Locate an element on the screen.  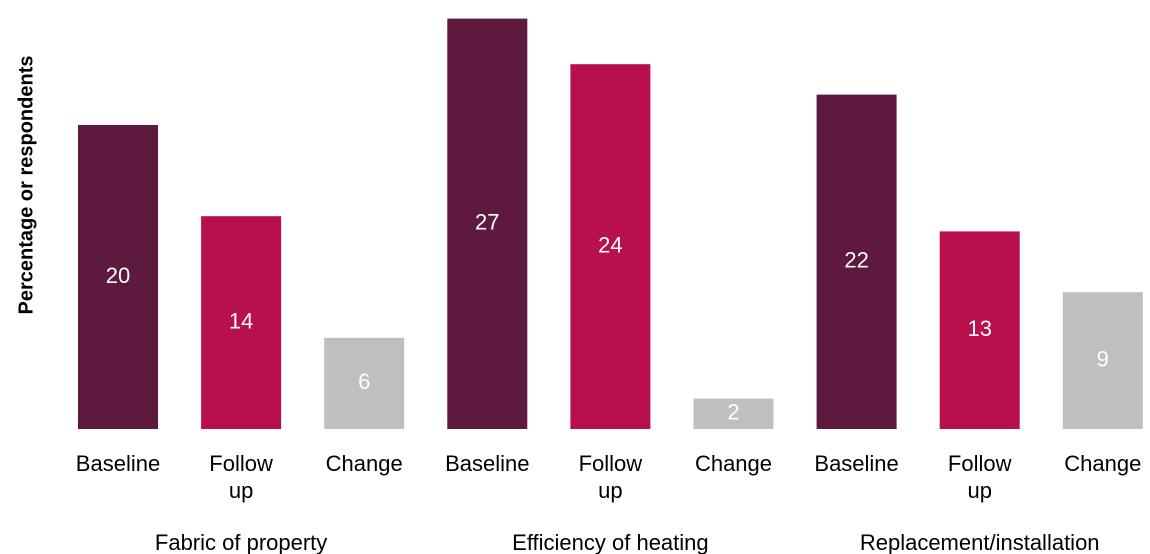
data-label-fabric-of-property-change: 6 is located at coordinates (364, 381).